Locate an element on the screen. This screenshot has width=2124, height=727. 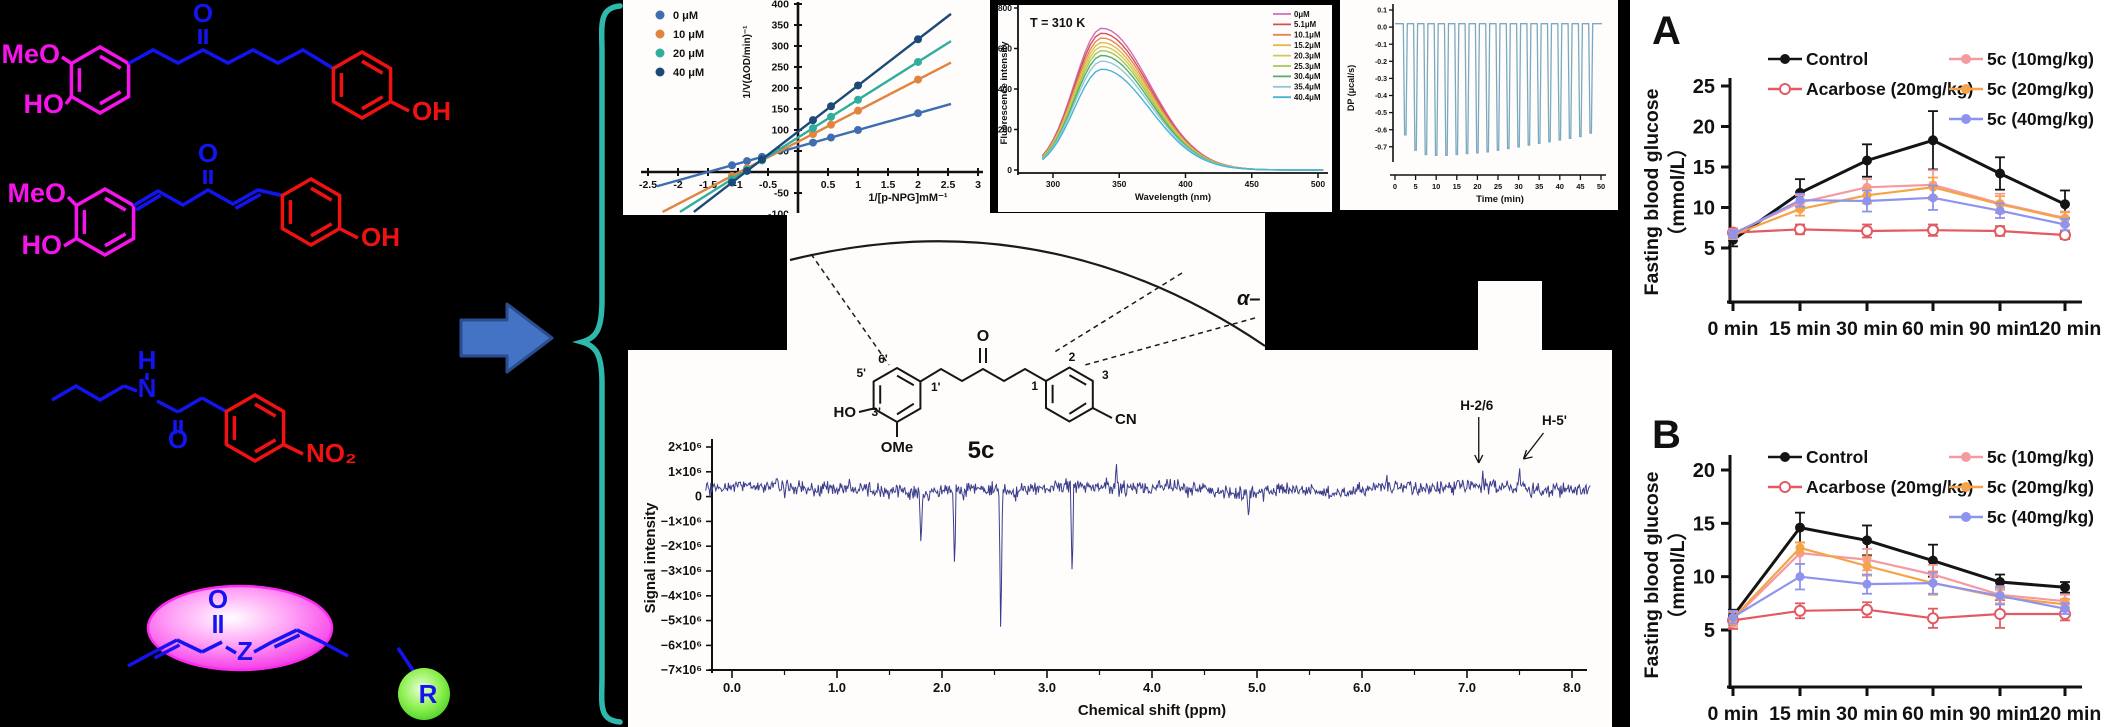
legend-A-3: 5c (20mg/kg) is located at coordinates (2040, 89).